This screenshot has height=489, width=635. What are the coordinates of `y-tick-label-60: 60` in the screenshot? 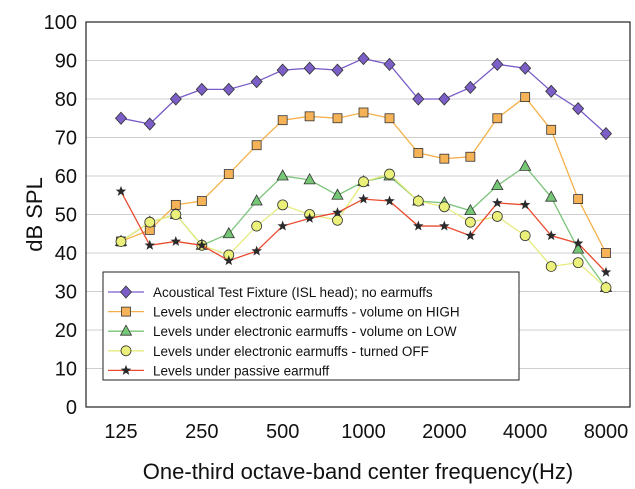 It's located at (66, 177).